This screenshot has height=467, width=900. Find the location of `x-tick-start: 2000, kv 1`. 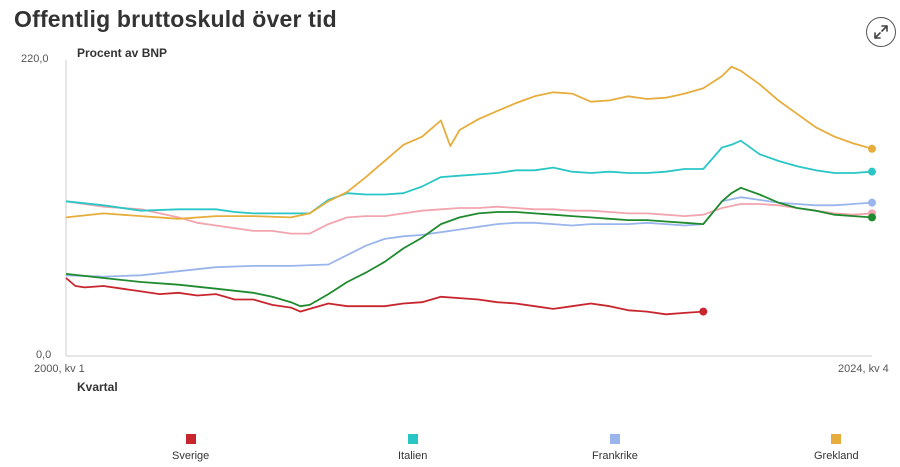

x-tick-start: 2000, kv 1 is located at coordinates (59, 369).